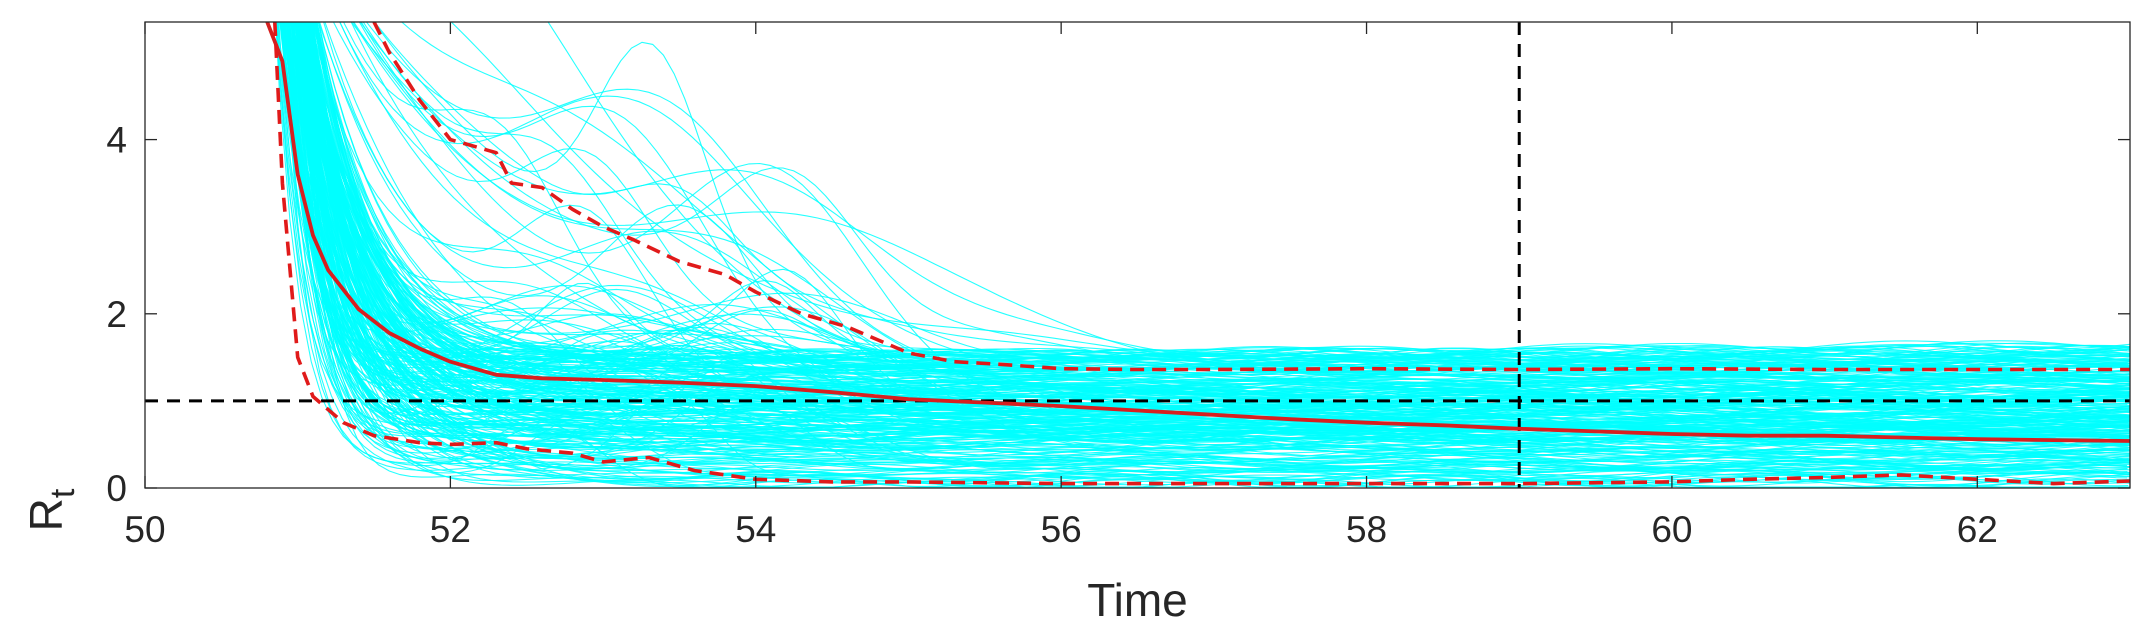 This screenshot has height=637, width=2152. I want to click on y-axis-title: Rt, so click(51, 509).